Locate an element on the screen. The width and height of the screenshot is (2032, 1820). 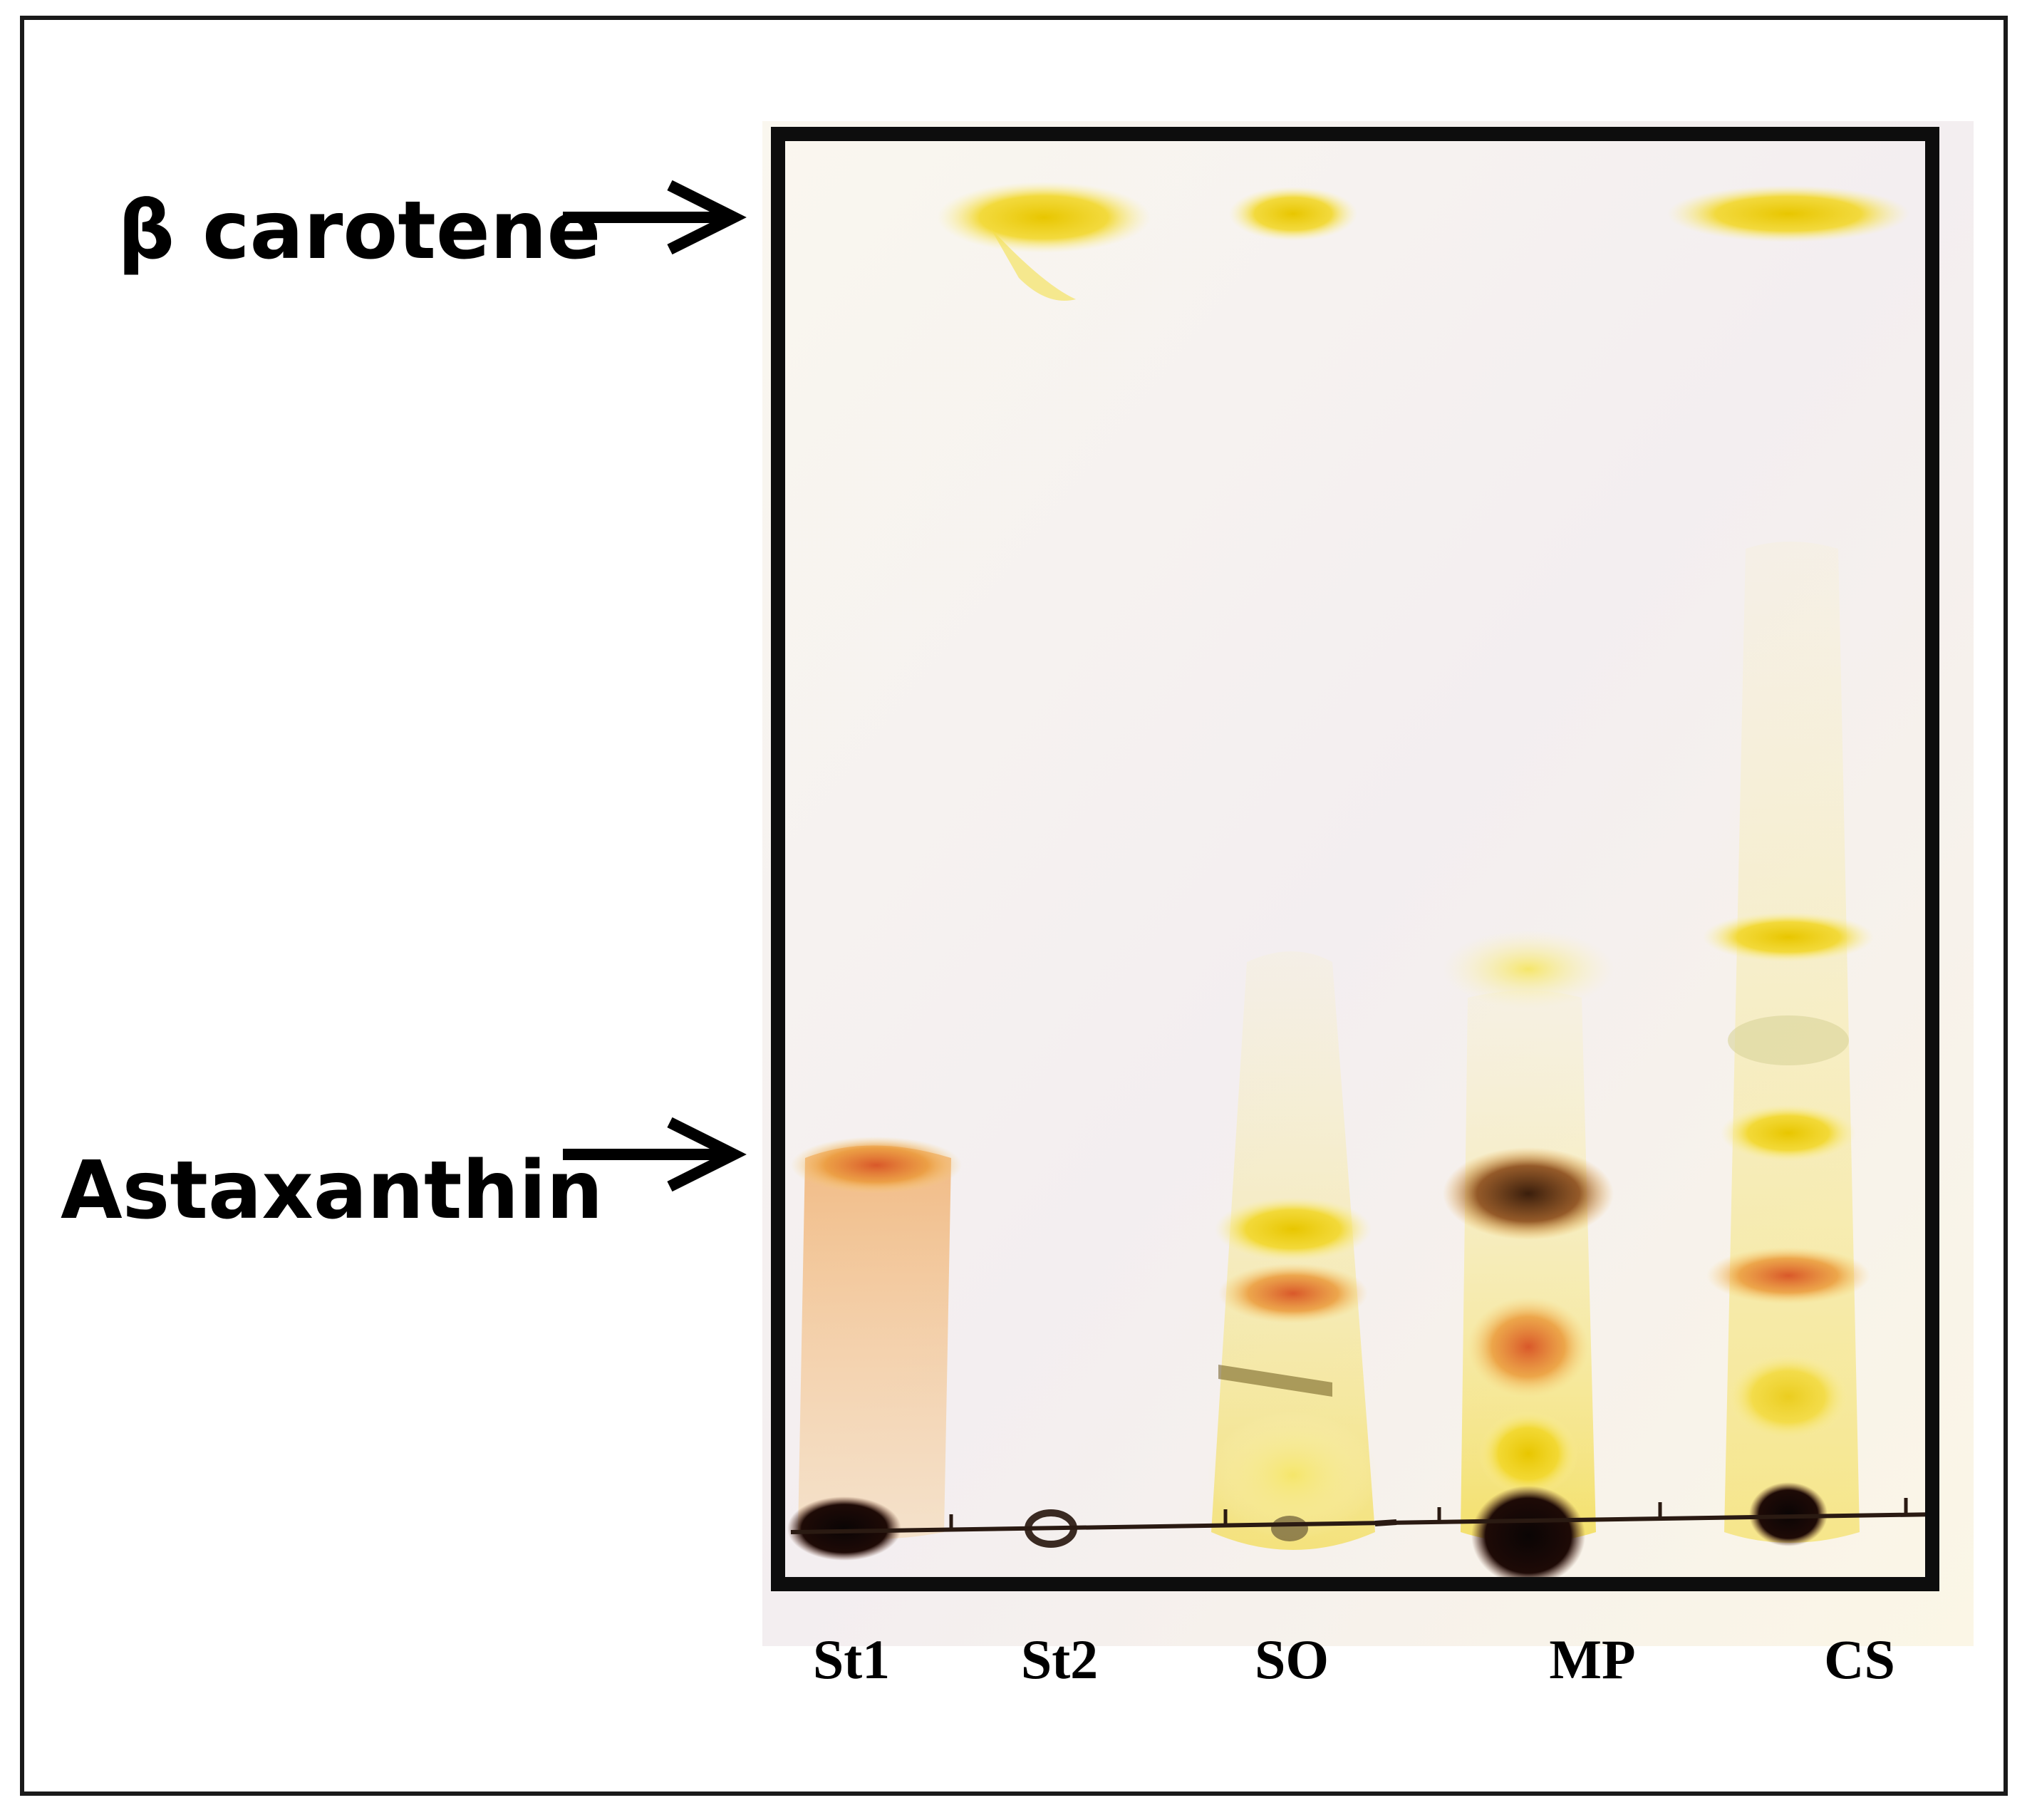
lane-label-so: SO is located at coordinates (1291, 1659).